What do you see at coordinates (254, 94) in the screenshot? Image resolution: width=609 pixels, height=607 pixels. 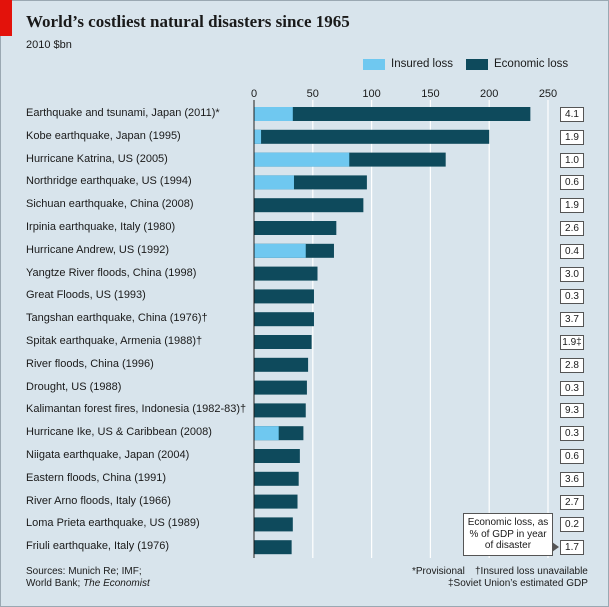 I see `x-tick-label: 0` at bounding box center [254, 94].